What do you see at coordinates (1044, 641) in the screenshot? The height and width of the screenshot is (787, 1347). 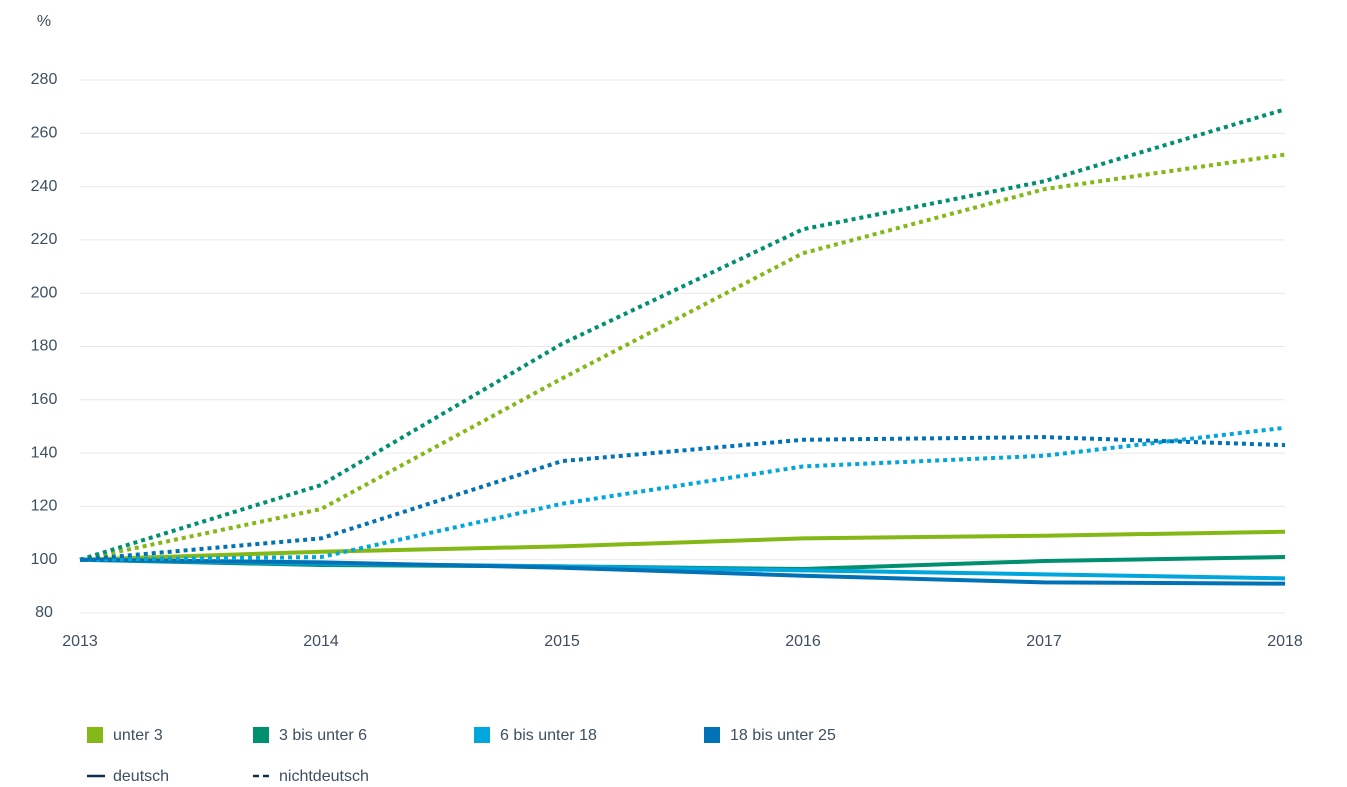 I see `x-tick-label: 2017` at bounding box center [1044, 641].